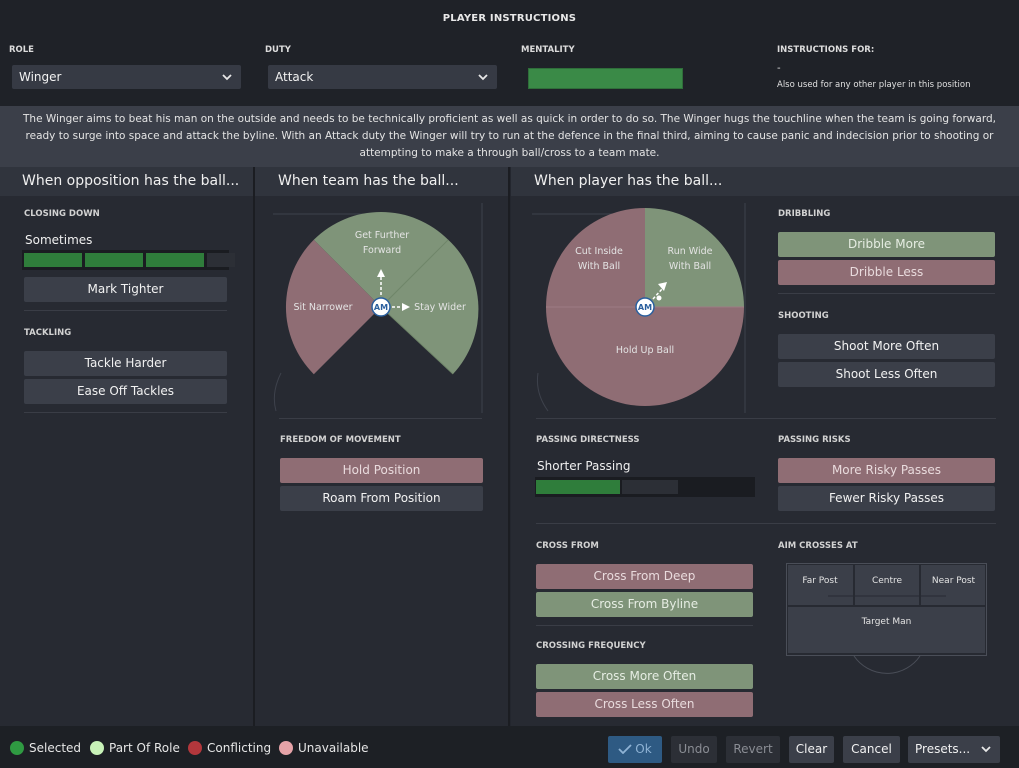 This screenshot has height=768, width=1019. What do you see at coordinates (381, 259) in the screenshot?
I see `get-further-forward-zone` at bounding box center [381, 259].